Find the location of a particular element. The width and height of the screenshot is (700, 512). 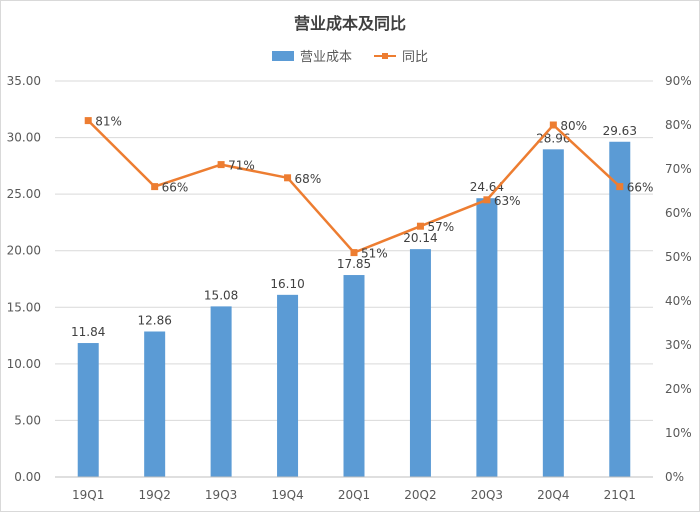

line-data-label: 68% is located at coordinates (308, 179).